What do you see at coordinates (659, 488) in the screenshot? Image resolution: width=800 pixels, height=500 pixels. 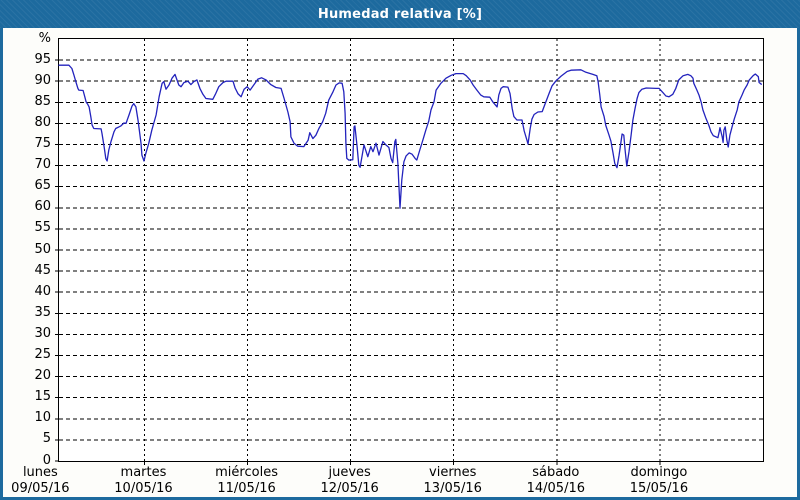 I see `x-tick-date-label: 15/05/16` at bounding box center [659, 488].